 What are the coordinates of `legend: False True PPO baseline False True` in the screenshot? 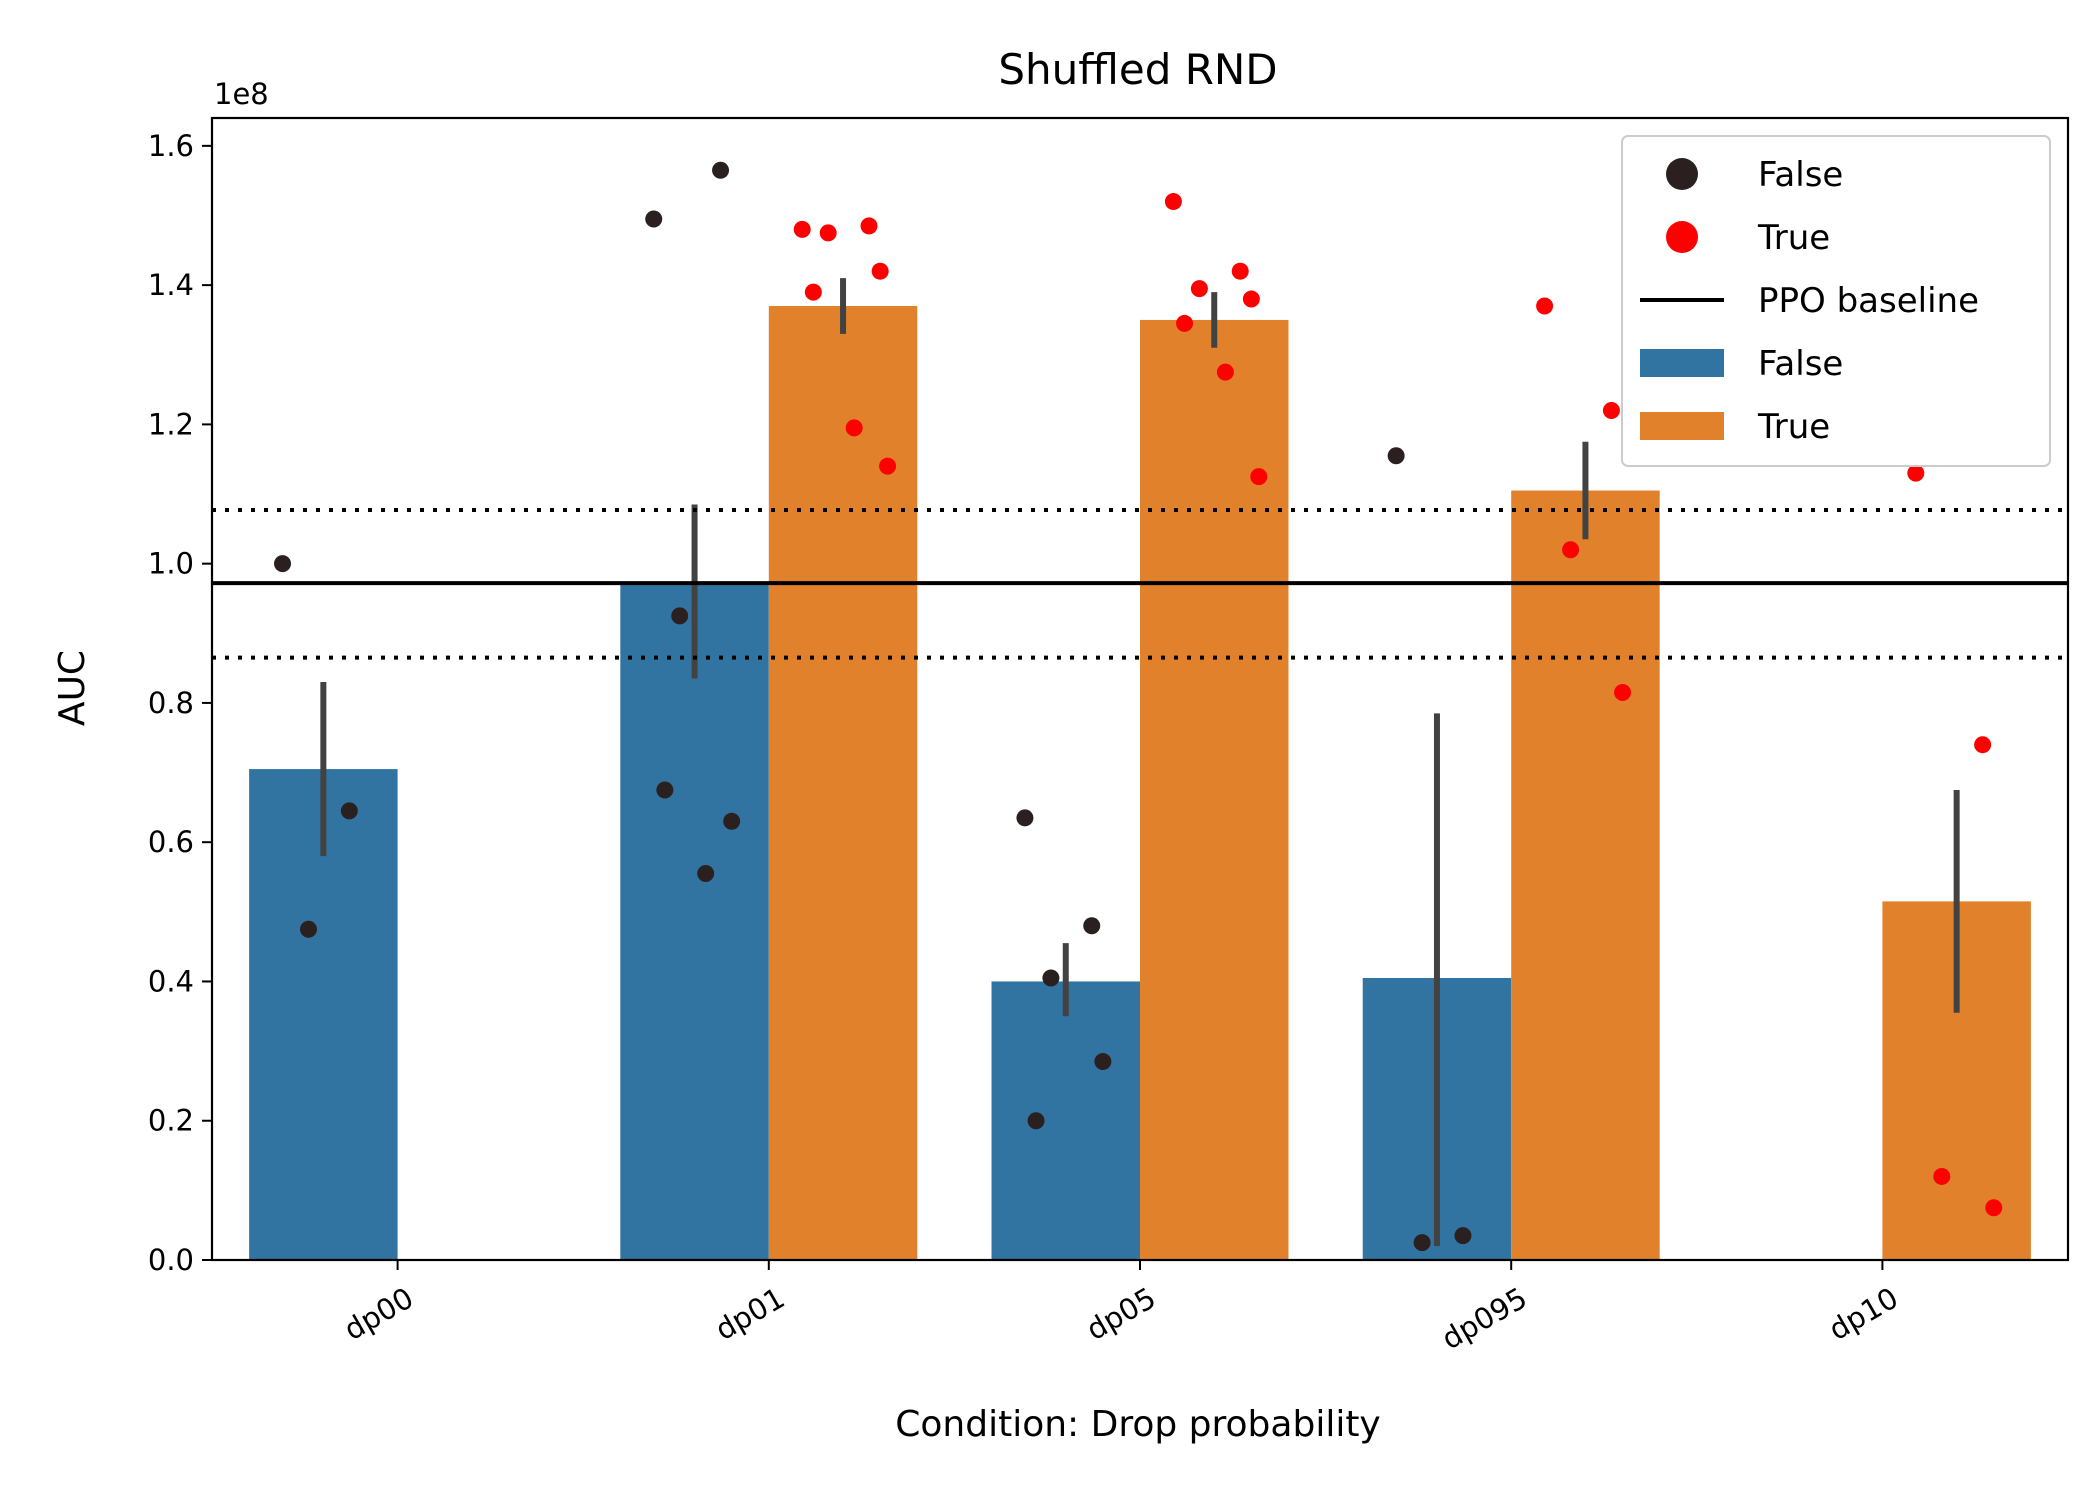 It's located at (1836, 301).